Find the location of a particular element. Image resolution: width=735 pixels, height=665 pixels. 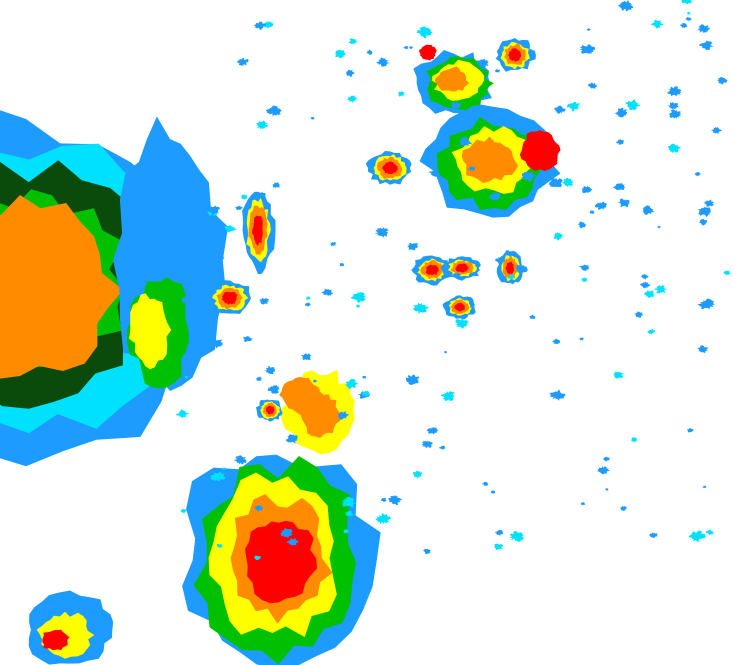

small-cell-4-red-echo is located at coordinates (462, 268).